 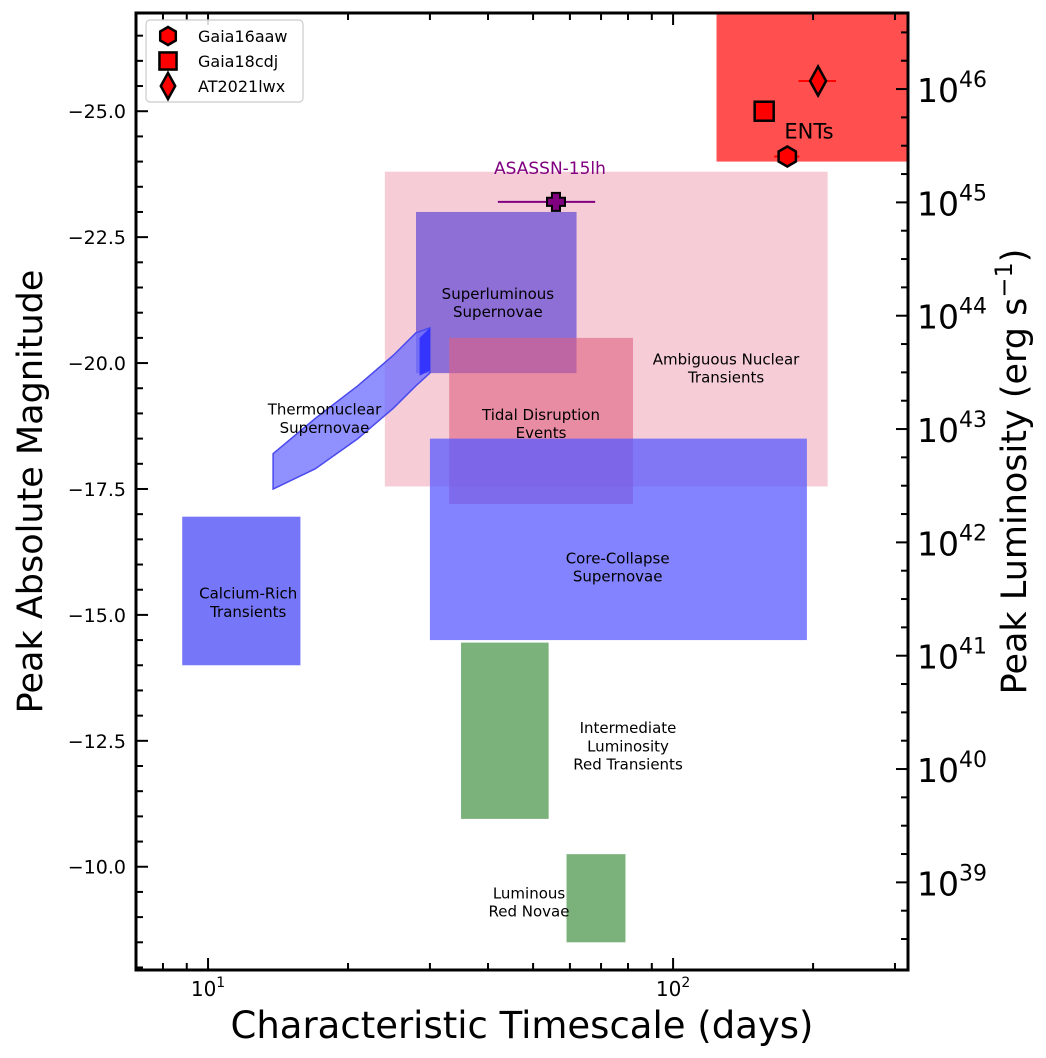 I want to click on y2-axis-label-close: ), so click(x=1015, y=256).